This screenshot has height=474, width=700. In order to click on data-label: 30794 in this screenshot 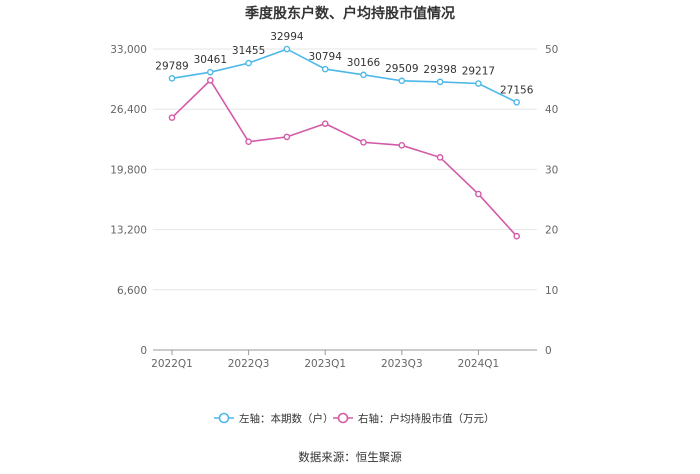, I will do `click(325, 57)`.